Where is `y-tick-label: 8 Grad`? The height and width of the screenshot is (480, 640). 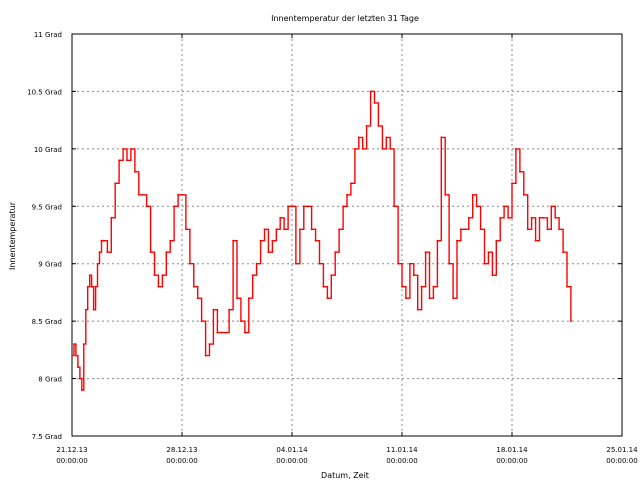
y-tick-label: 8 Grad is located at coordinates (50, 380).